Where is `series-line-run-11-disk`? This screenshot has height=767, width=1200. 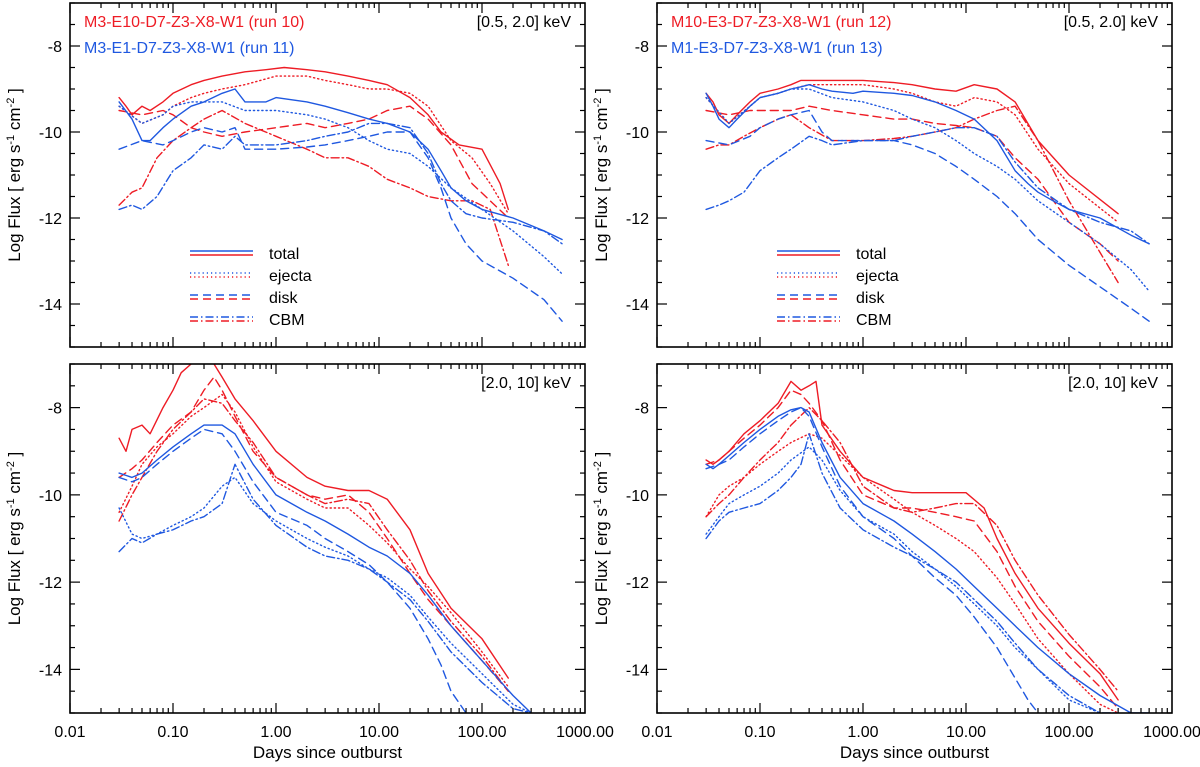 series-line-run-11-disk is located at coordinates (340, 224).